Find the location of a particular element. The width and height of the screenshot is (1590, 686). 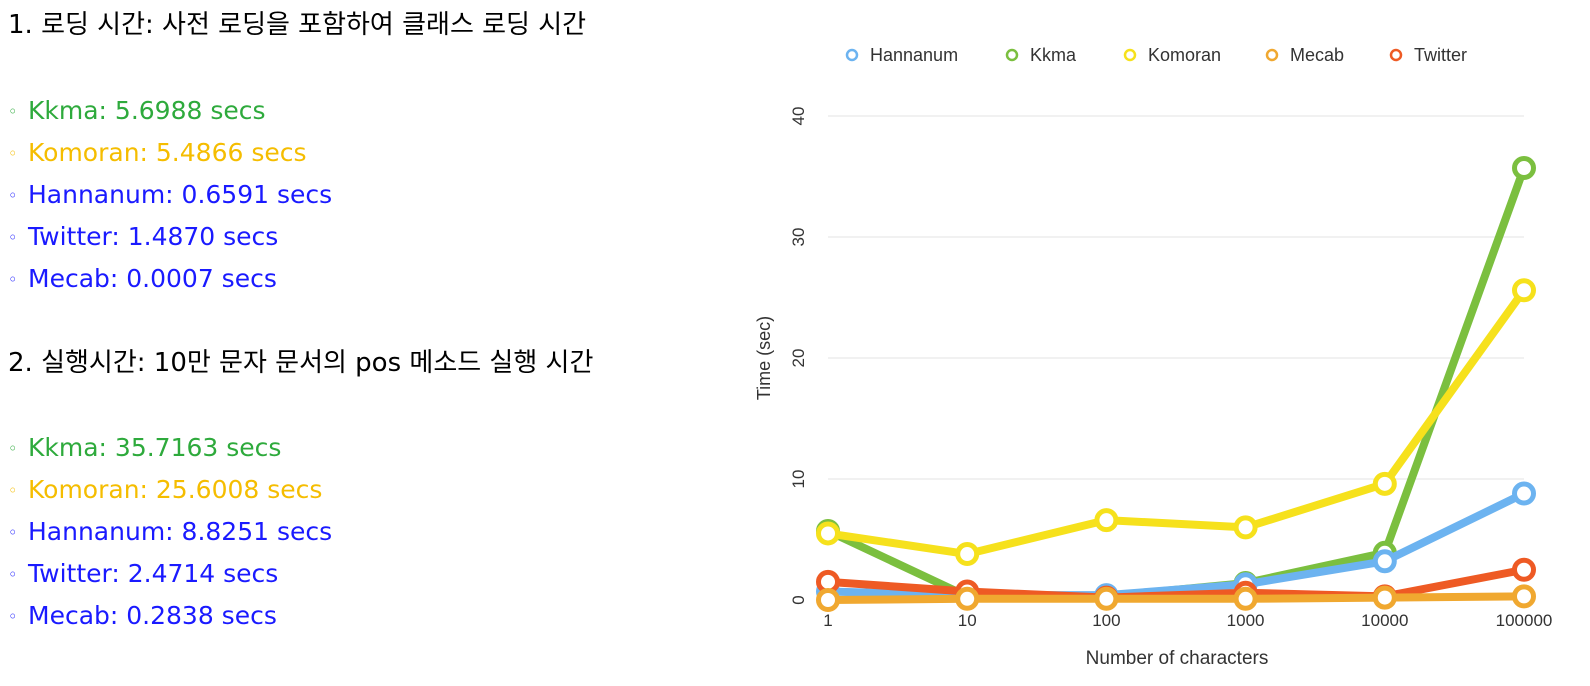

list-item-text: Twitter: 2.4714 secs is located at coordinates (153, 573).